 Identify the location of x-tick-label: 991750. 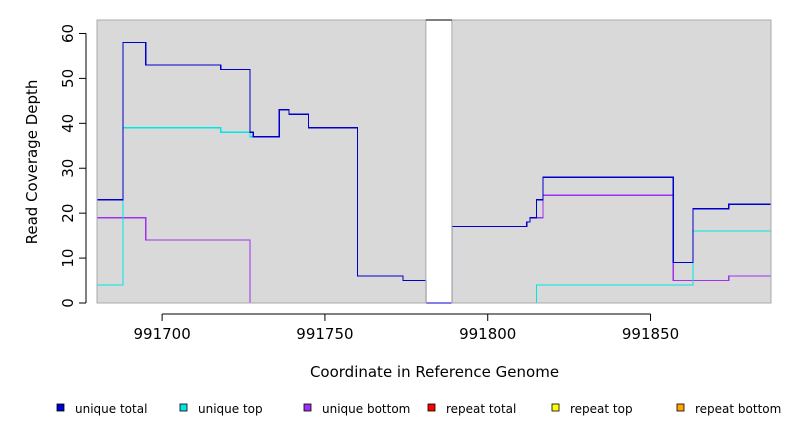
(324, 334).